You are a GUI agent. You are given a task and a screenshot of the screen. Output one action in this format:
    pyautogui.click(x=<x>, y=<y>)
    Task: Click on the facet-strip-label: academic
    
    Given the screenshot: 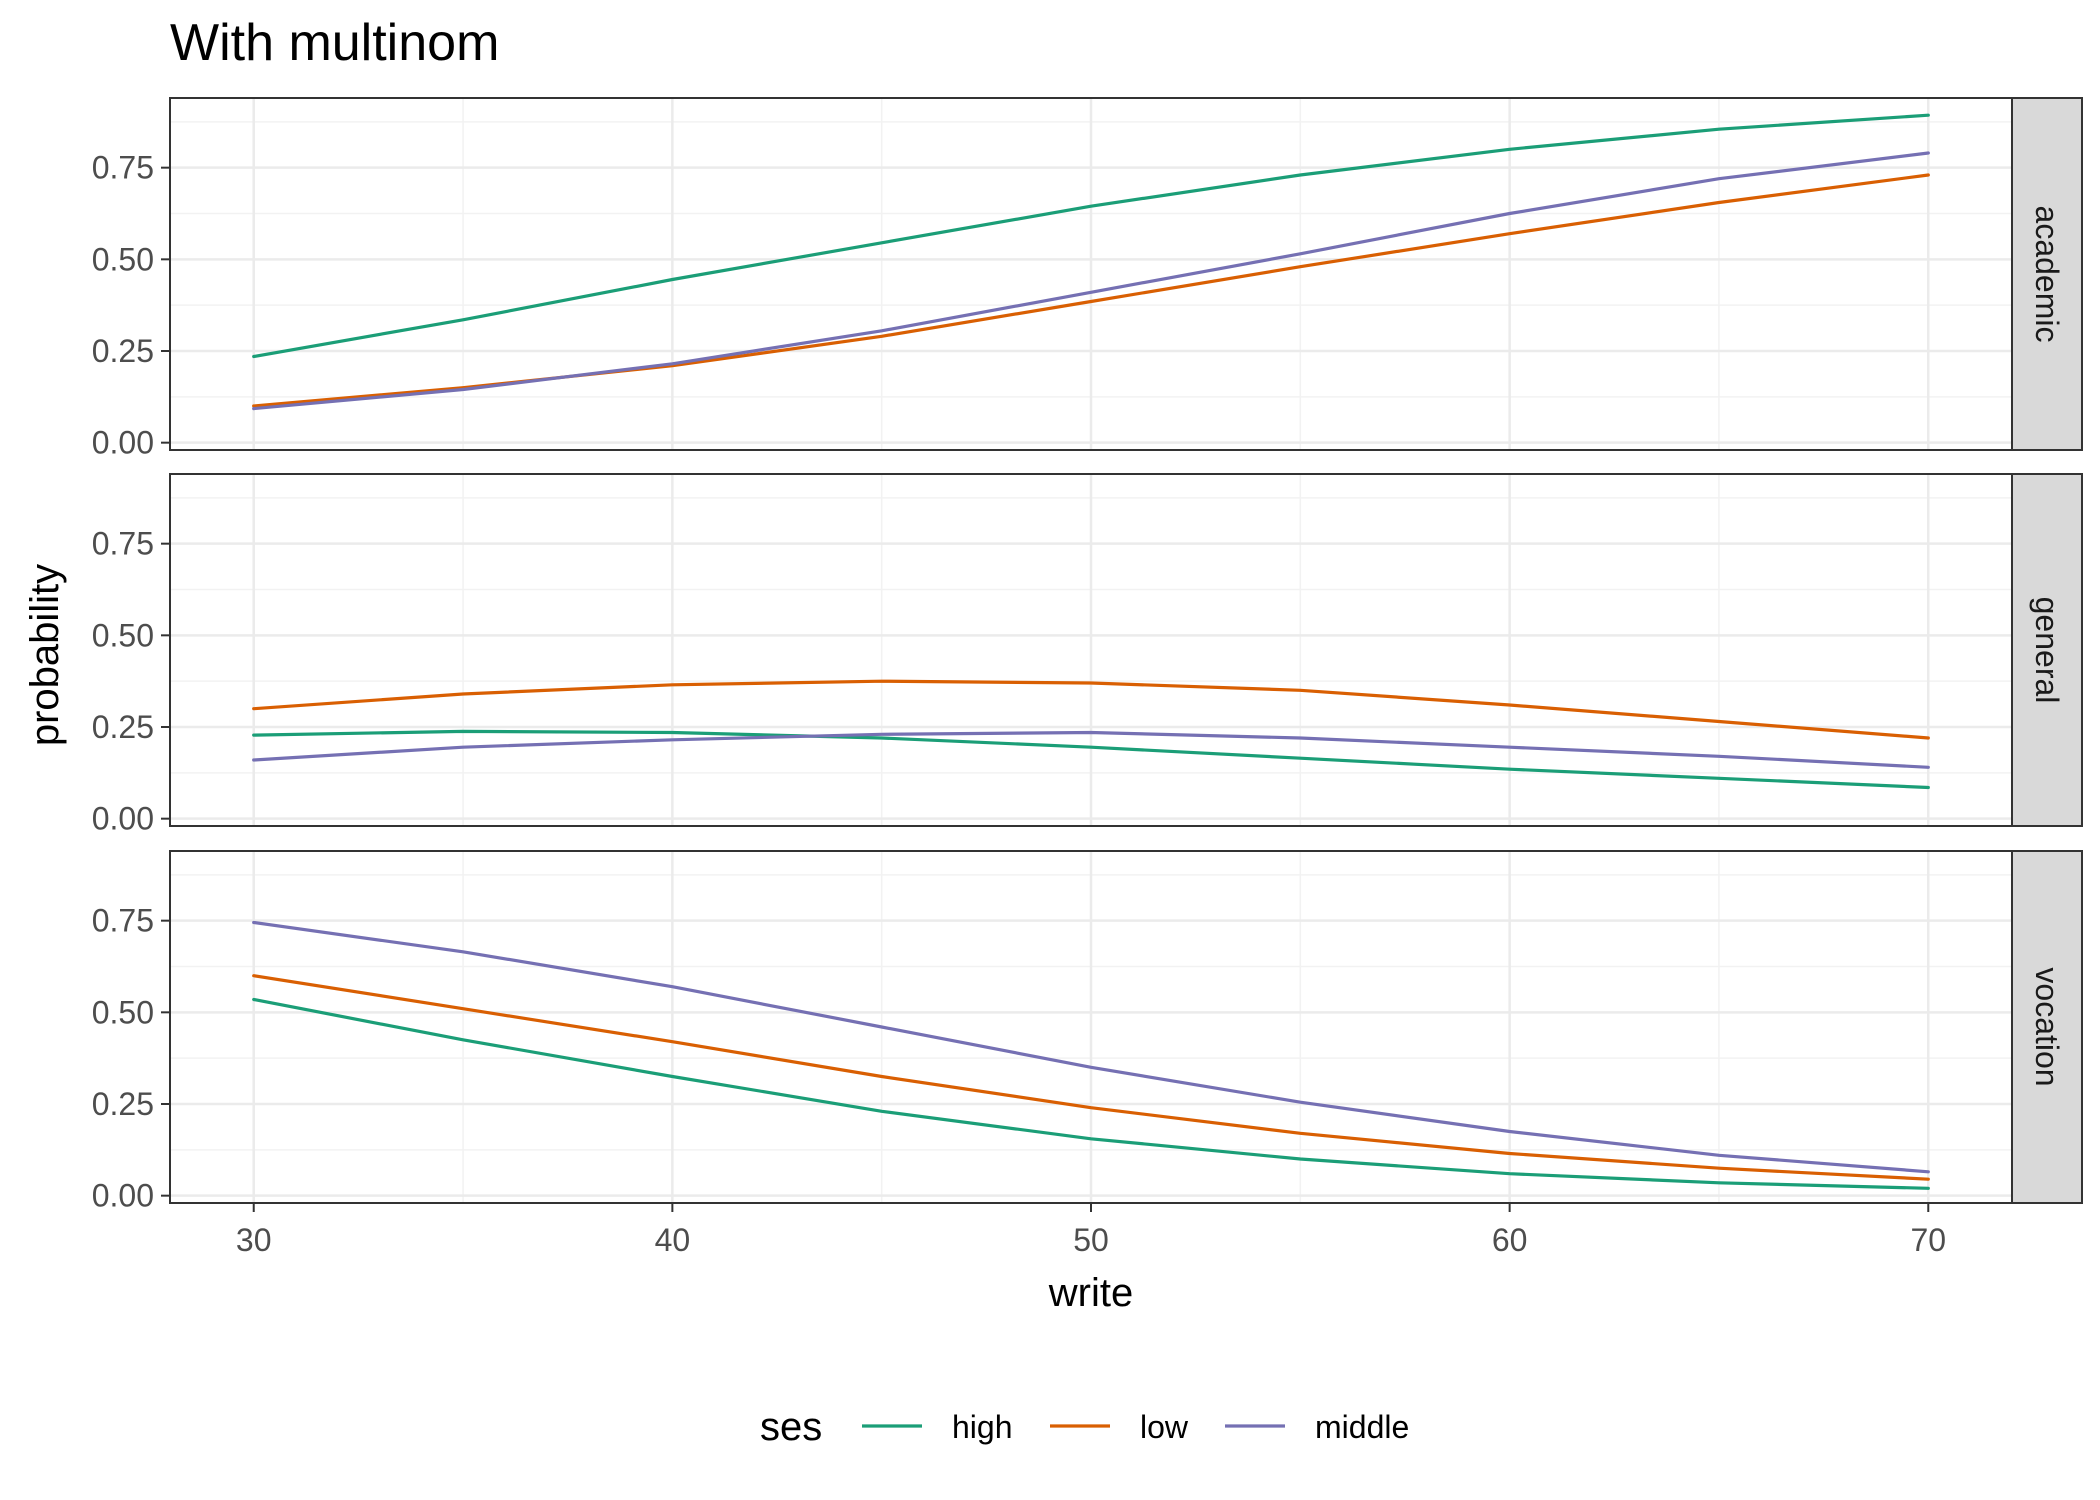 What is the action you would take?
    pyautogui.click(x=2047, y=274)
    